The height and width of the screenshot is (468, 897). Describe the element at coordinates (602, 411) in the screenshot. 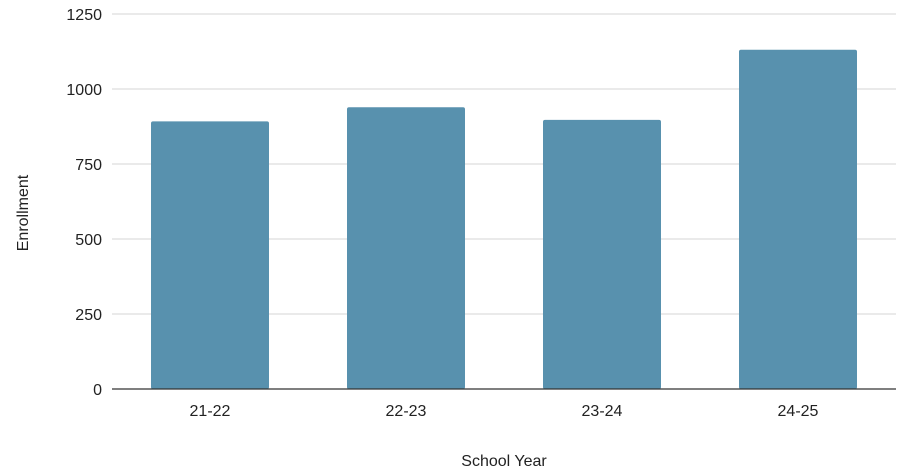

I see `x-tick-label: 23-24` at that location.